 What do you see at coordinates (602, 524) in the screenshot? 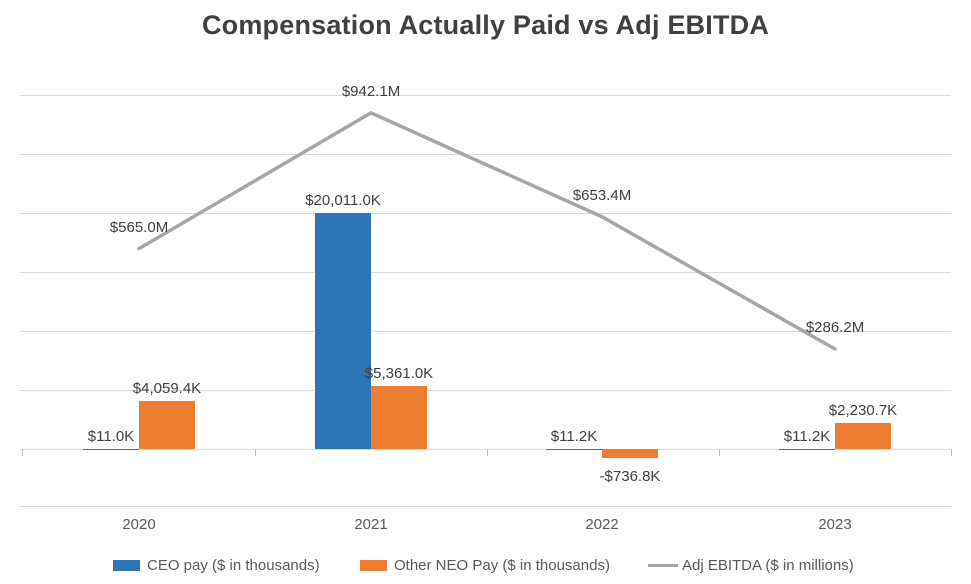
I see `x-axis-label: 2022` at bounding box center [602, 524].